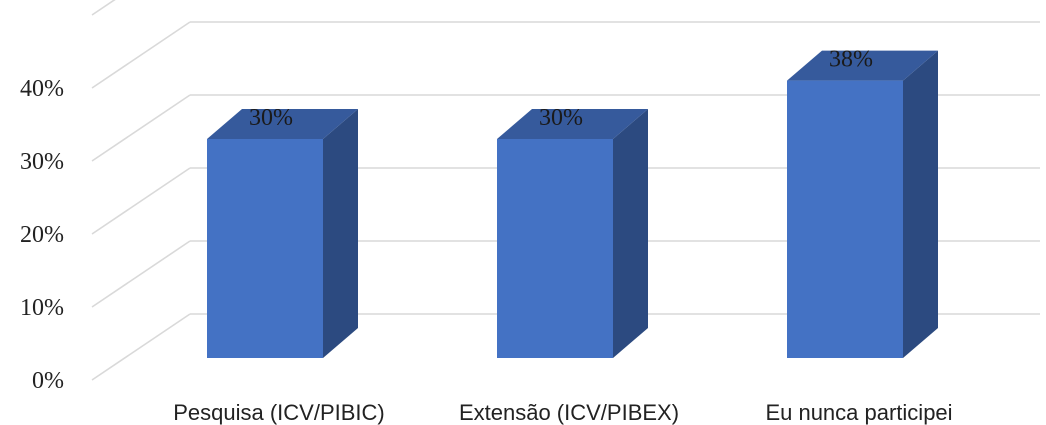  I want to click on data-label-1: 30%, so click(271, 118).